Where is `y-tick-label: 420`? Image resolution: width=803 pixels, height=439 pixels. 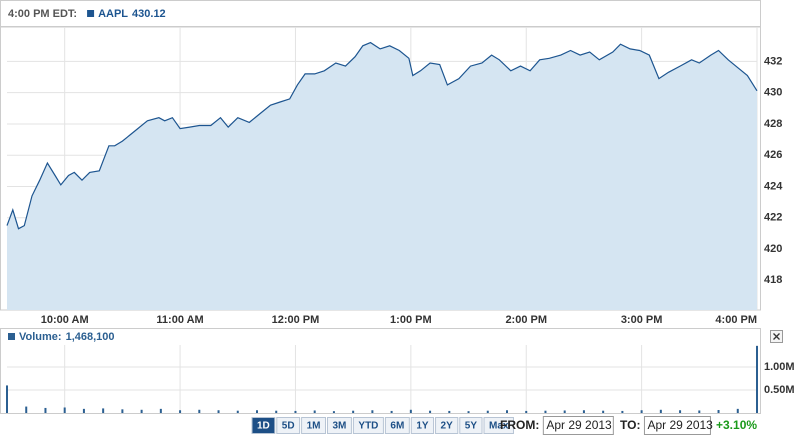
y-tick-label: 420 is located at coordinates (773, 249).